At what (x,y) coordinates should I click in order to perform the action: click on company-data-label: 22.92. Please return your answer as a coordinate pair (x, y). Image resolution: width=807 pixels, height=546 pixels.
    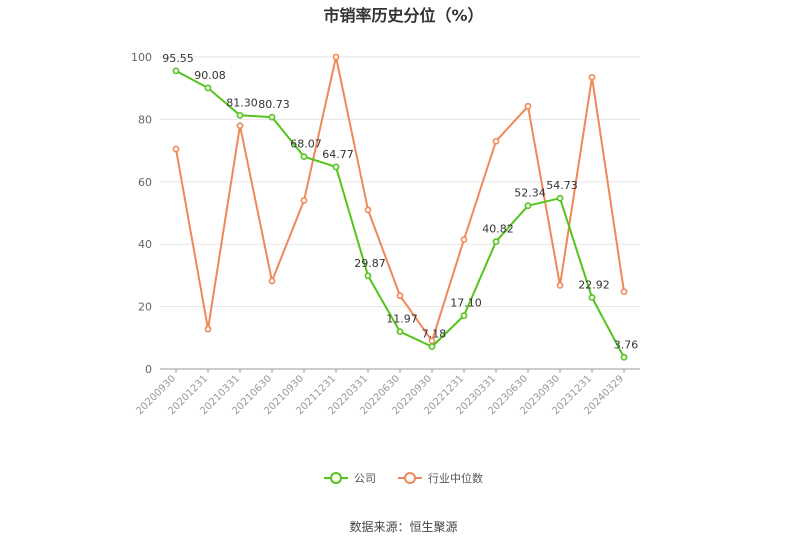
    Looking at the image, I should click on (594, 284).